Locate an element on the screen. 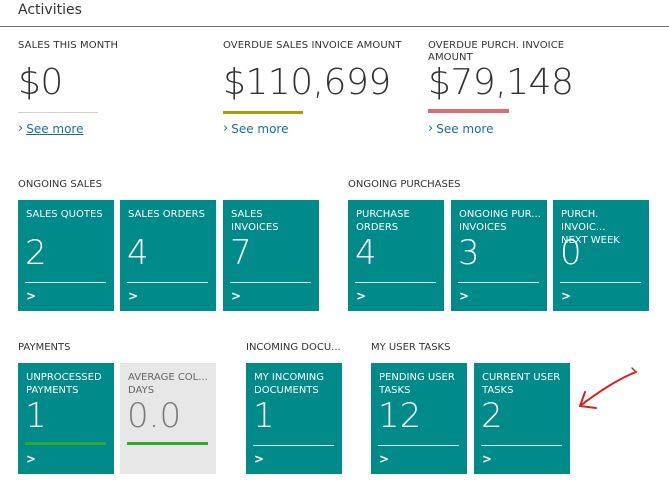  tile-label: PURCH. INVOIC... NEXT WEEK is located at coordinates (590, 227).